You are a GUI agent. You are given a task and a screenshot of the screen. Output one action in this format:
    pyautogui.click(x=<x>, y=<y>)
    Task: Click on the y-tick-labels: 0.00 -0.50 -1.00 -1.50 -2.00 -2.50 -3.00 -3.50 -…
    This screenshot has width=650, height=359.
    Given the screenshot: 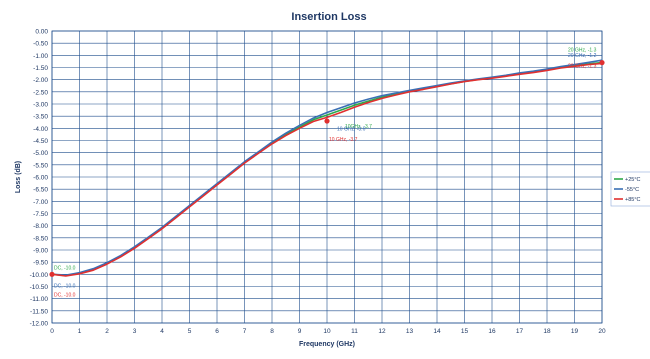 What is the action you would take?
    pyautogui.click(x=39, y=178)
    